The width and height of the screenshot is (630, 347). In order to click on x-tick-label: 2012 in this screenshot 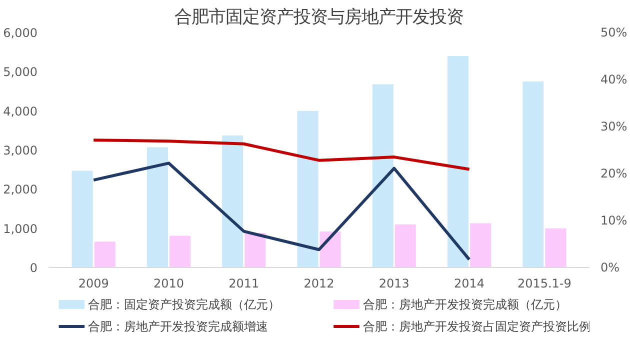, I will do `click(319, 283)`.